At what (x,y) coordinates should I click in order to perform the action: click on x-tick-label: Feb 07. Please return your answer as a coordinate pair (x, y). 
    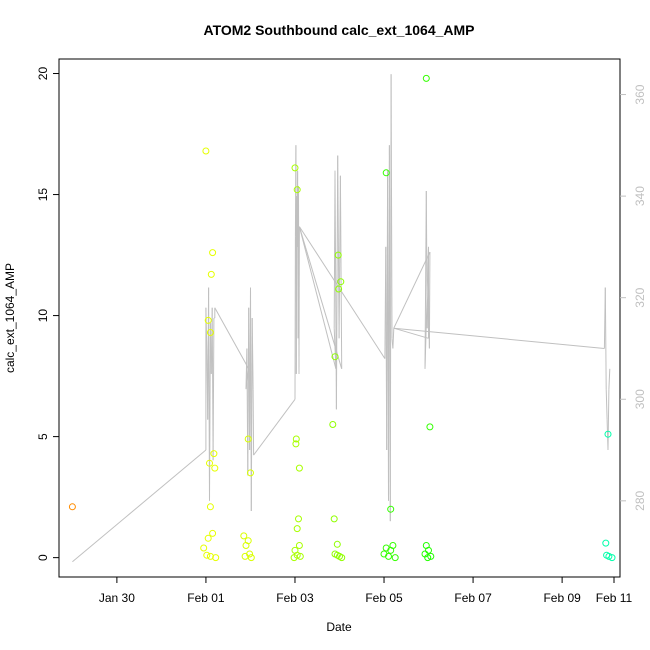
    Looking at the image, I should click on (473, 598).